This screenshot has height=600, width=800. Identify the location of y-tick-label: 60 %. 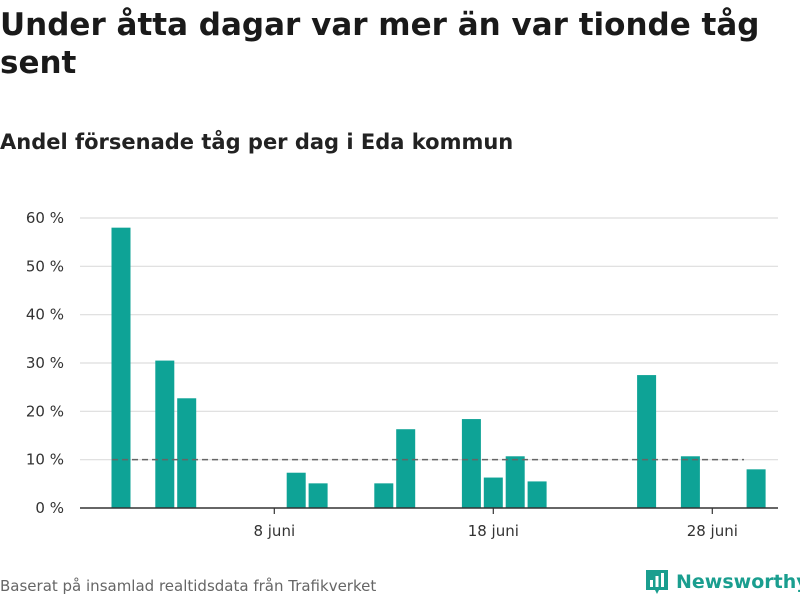
(45, 218).